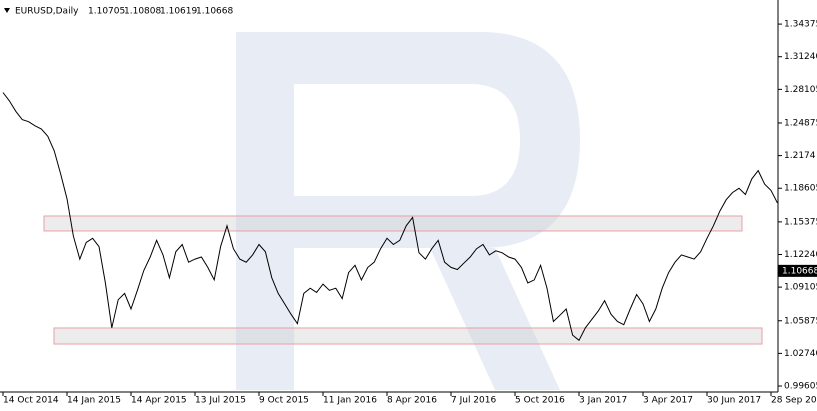 The height and width of the screenshot is (411, 817). I want to click on x-tick-label: 30 Jun 2017, so click(734, 401).